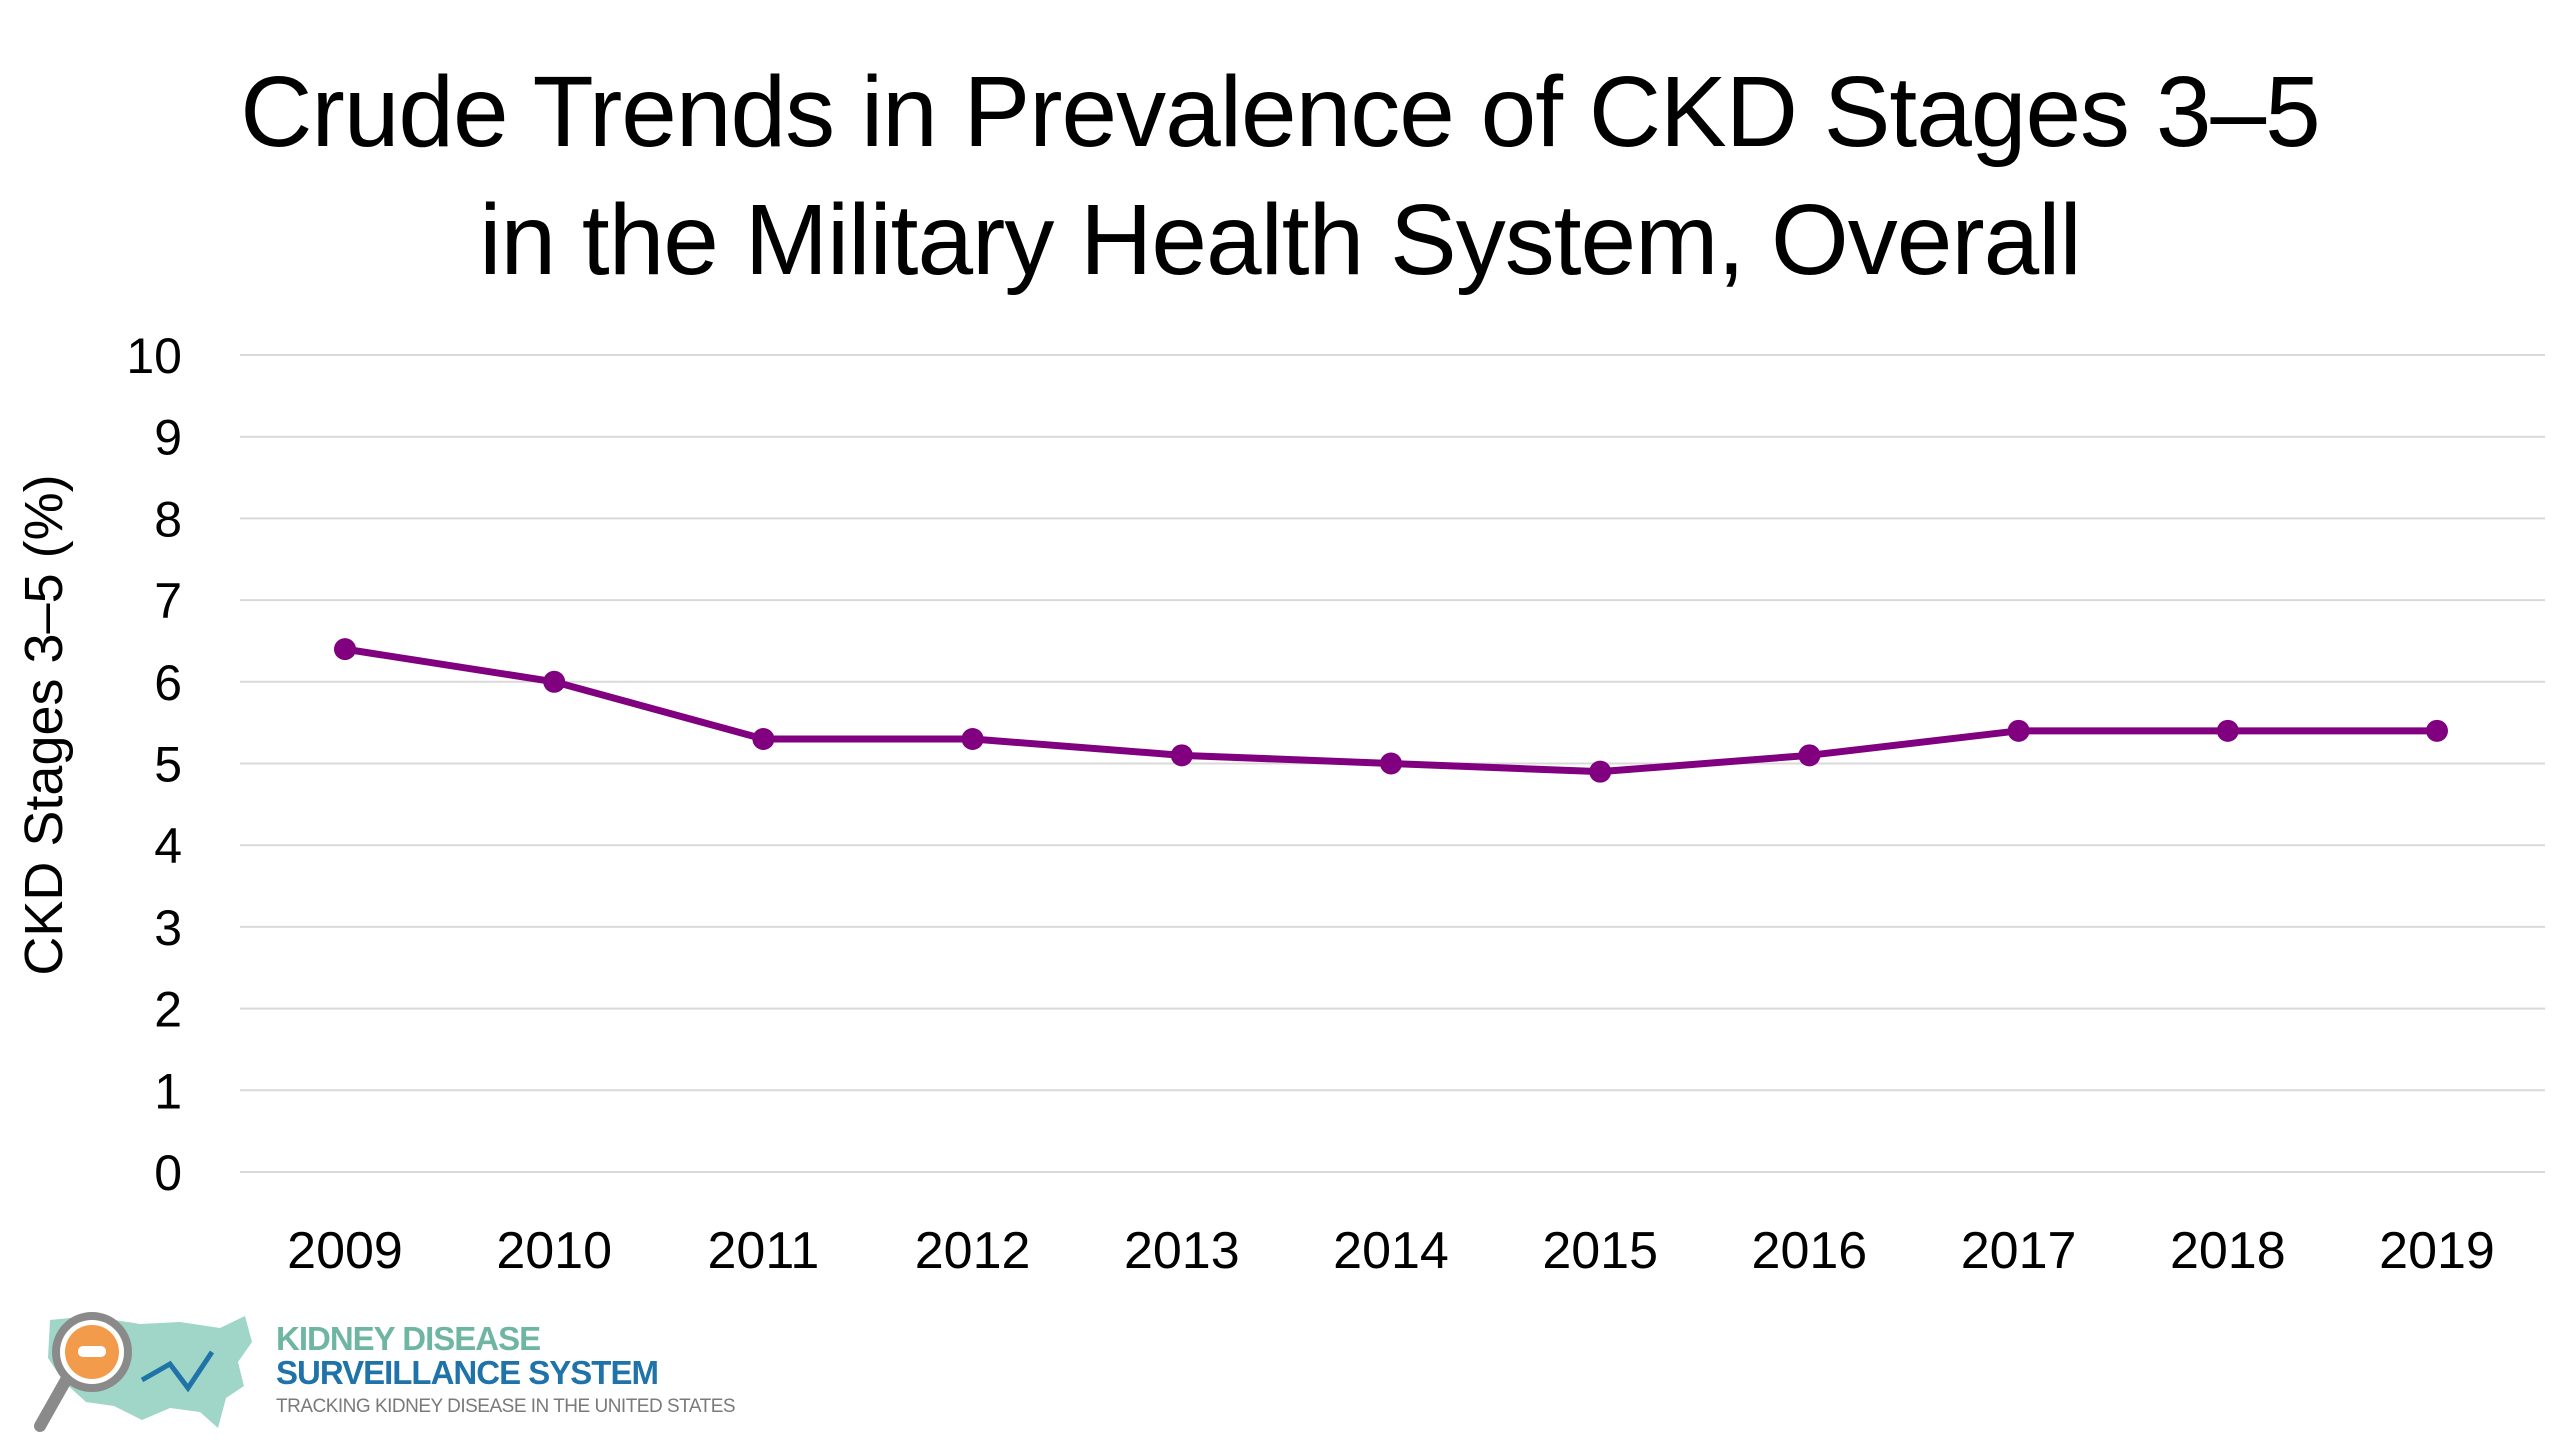 The height and width of the screenshot is (1440, 2560). What do you see at coordinates (1182, 1251) in the screenshot?
I see `x-tick-label: 2013` at bounding box center [1182, 1251].